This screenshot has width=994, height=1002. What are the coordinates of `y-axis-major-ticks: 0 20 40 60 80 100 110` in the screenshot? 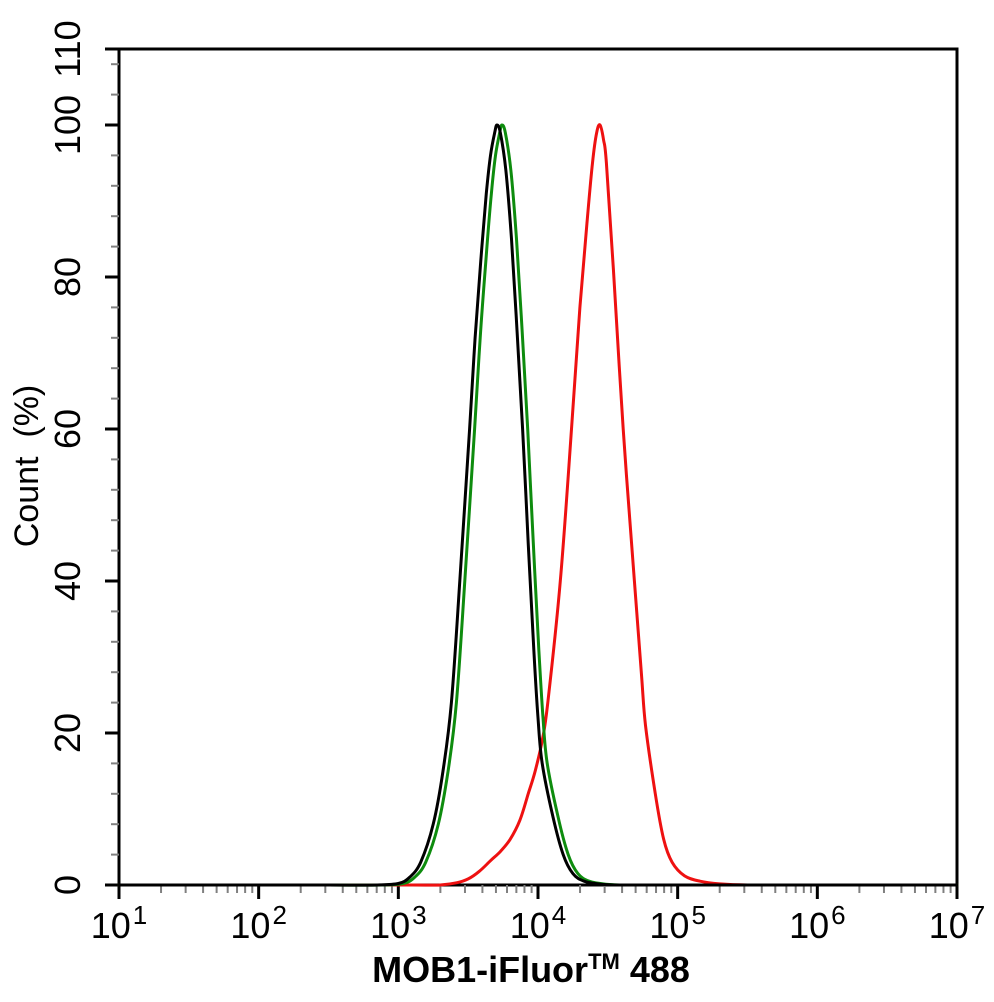 It's located at (83, 457).